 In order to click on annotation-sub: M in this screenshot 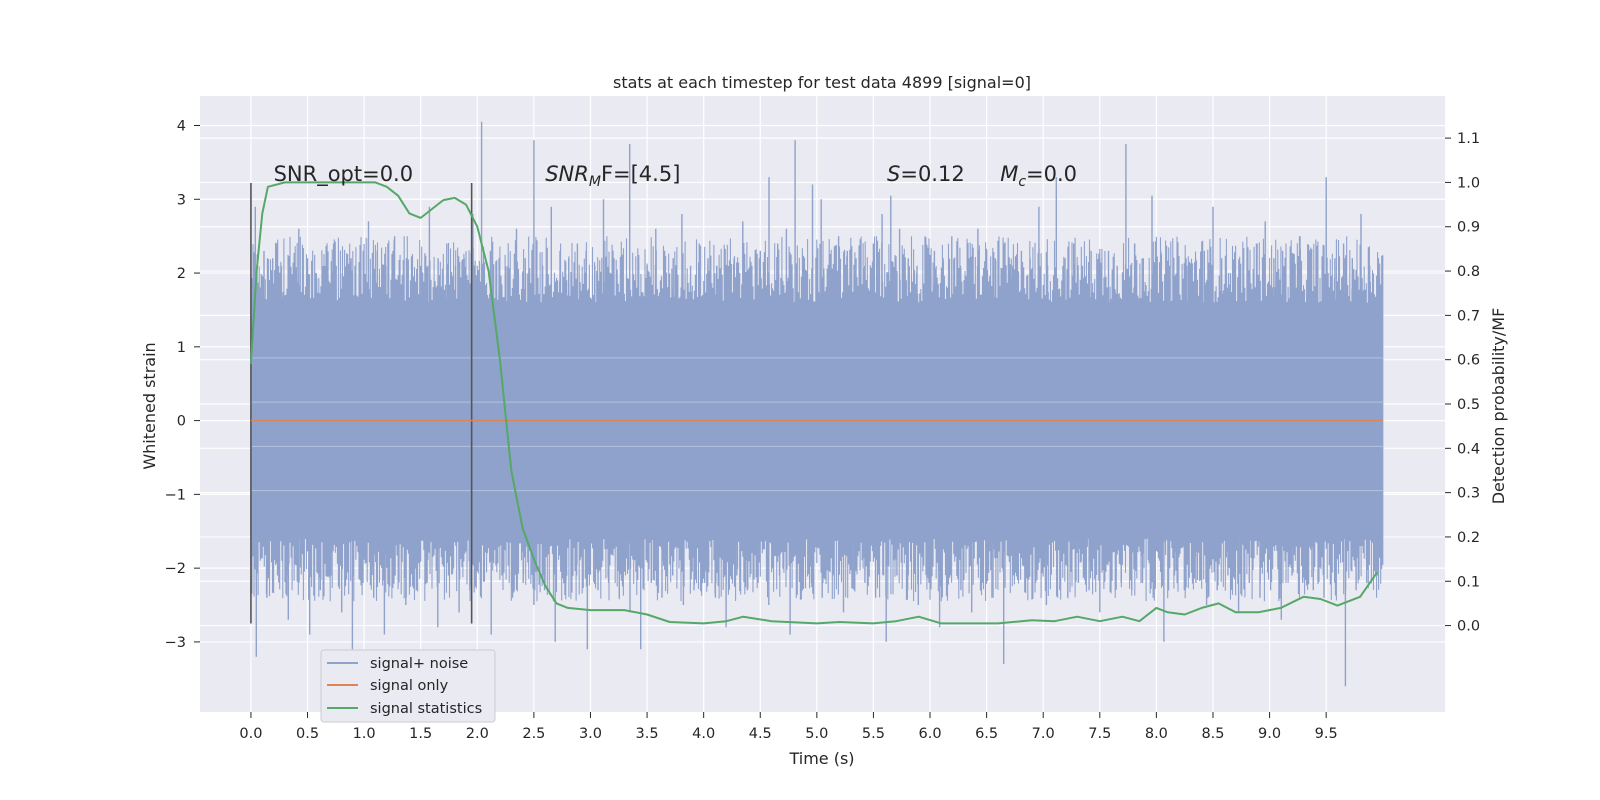, I will do `click(595, 182)`.